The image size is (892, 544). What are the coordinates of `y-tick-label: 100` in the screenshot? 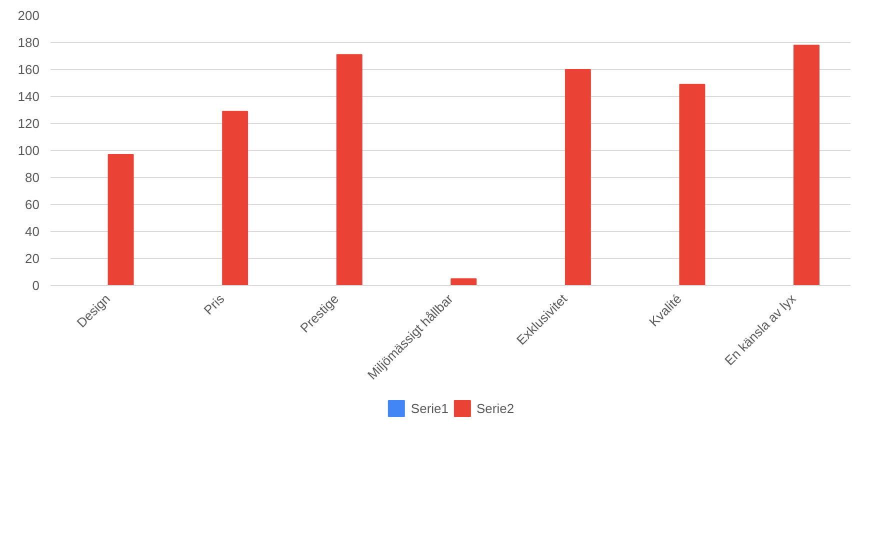 It's located at (29, 150).